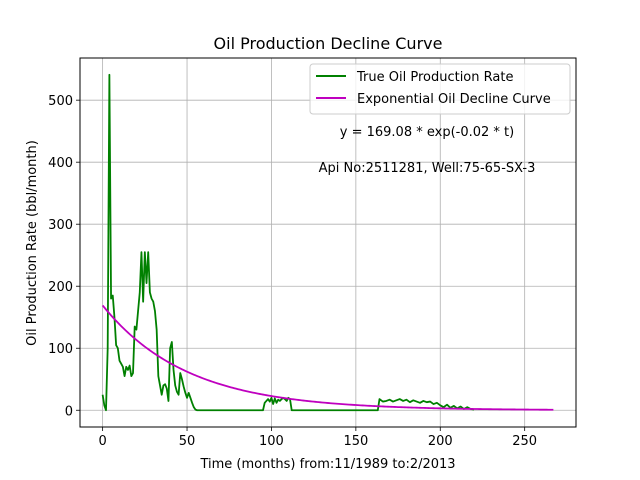  What do you see at coordinates (524, 441) in the screenshot?
I see `x-tick-label: 250` at bounding box center [524, 441].